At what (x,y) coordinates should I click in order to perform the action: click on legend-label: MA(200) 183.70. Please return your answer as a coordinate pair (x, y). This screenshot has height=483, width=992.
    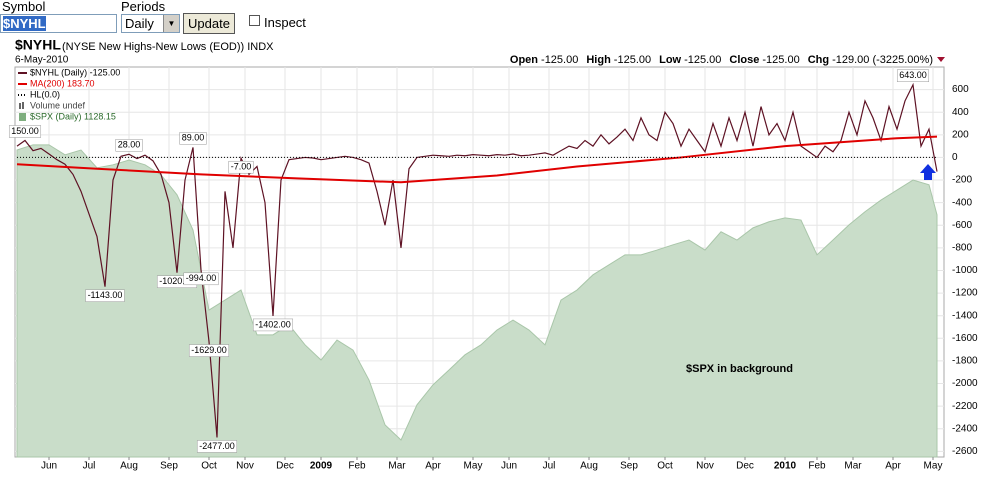
    Looking at the image, I should click on (62, 83).